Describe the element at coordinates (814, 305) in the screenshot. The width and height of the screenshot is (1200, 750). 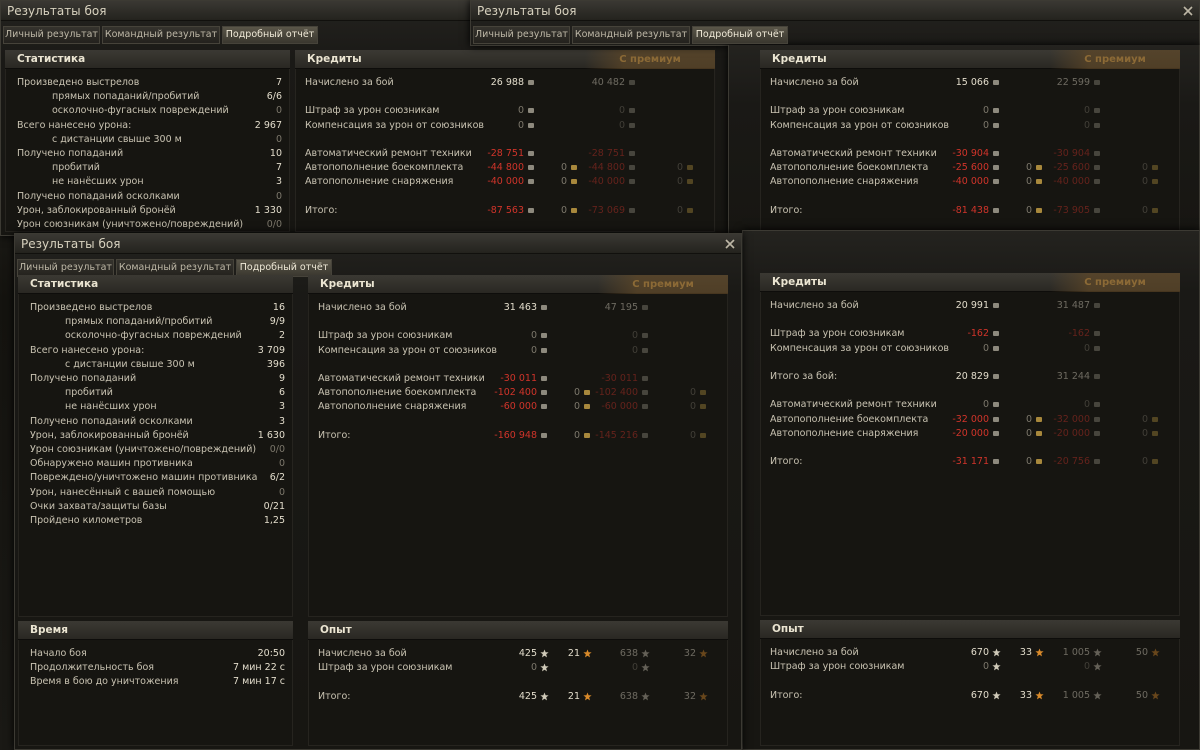
I see `row-label: Начислено за бой` at that location.